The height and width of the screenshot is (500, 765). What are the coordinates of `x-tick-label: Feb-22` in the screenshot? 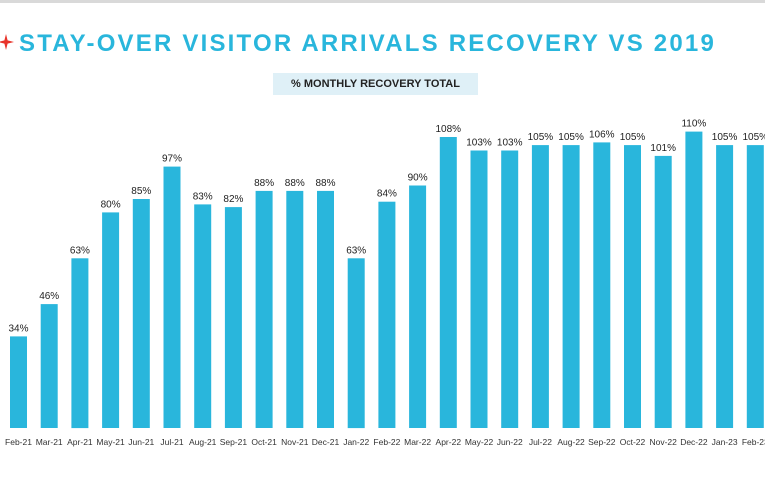 It's located at (386, 442).